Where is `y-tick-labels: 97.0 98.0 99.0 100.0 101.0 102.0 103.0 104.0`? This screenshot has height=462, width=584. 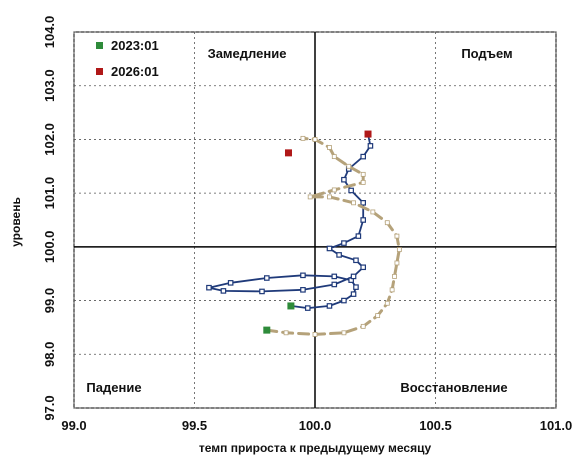 y-tick-labels: 97.0 98.0 99.0 100.0 101.0 102.0 103.0 104.0 is located at coordinates (49, 218).